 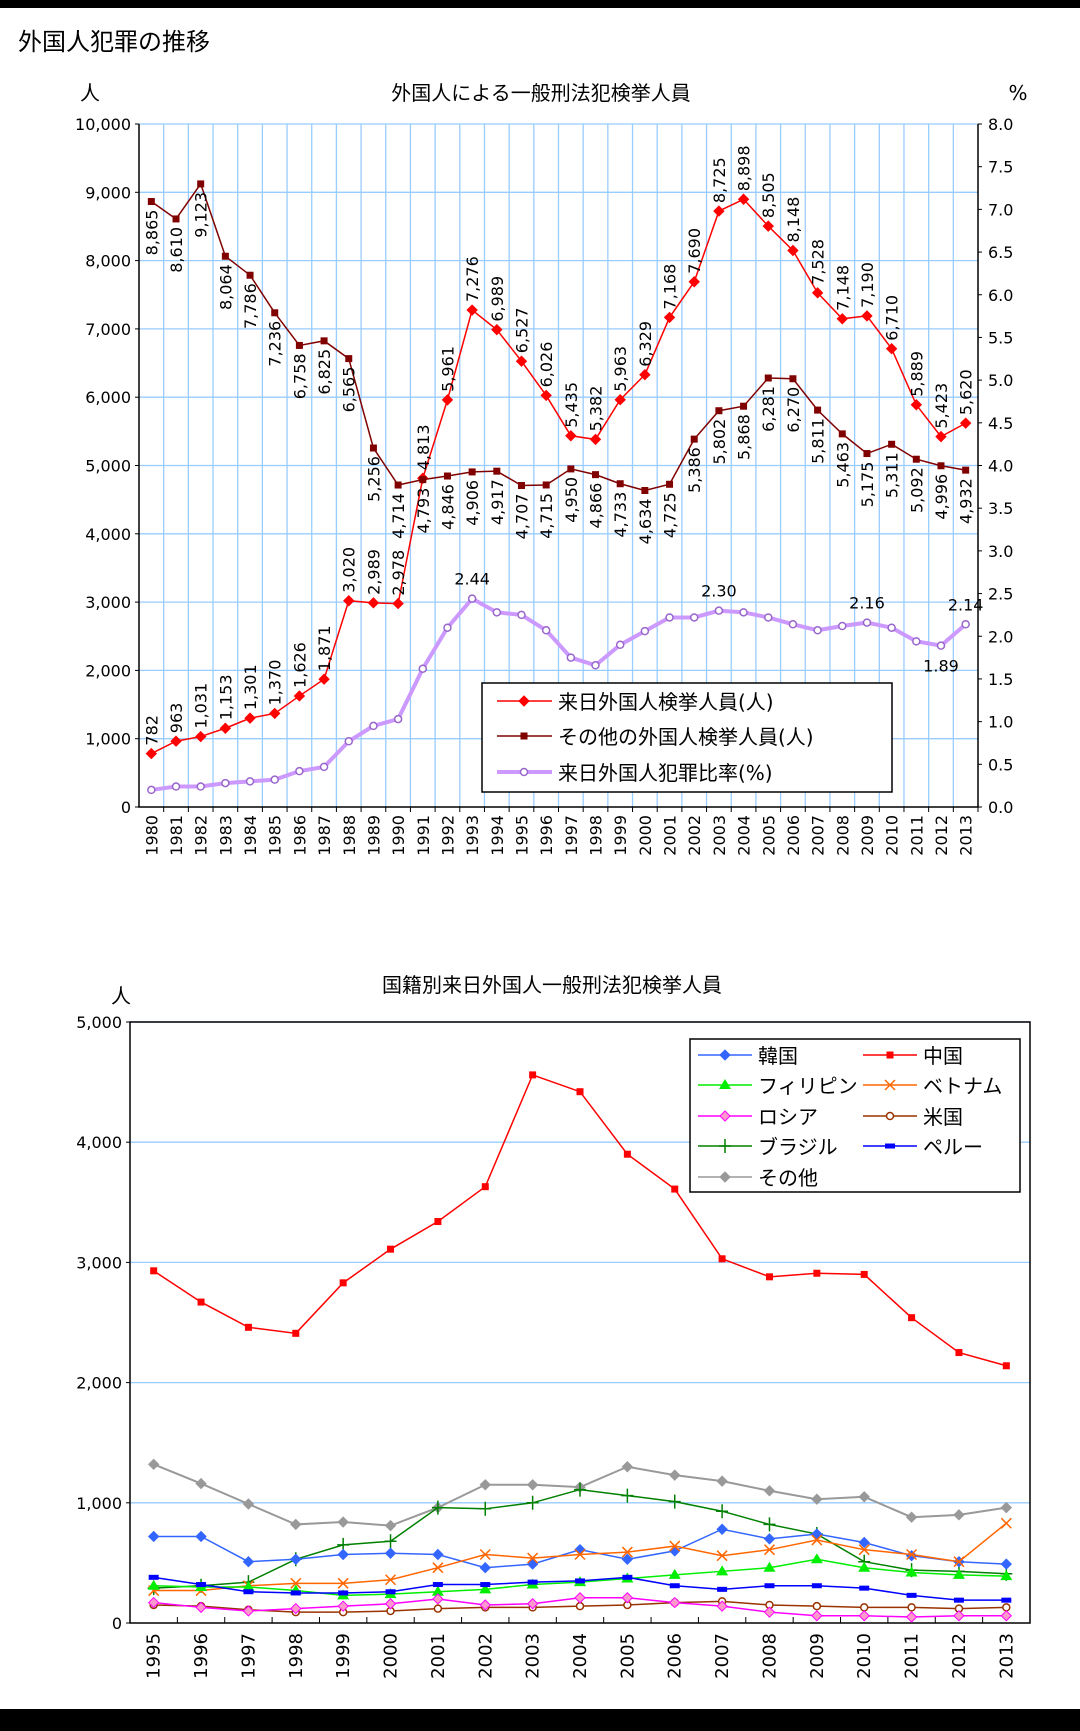 I want to click on data-label: 7,528, so click(x=818, y=262).